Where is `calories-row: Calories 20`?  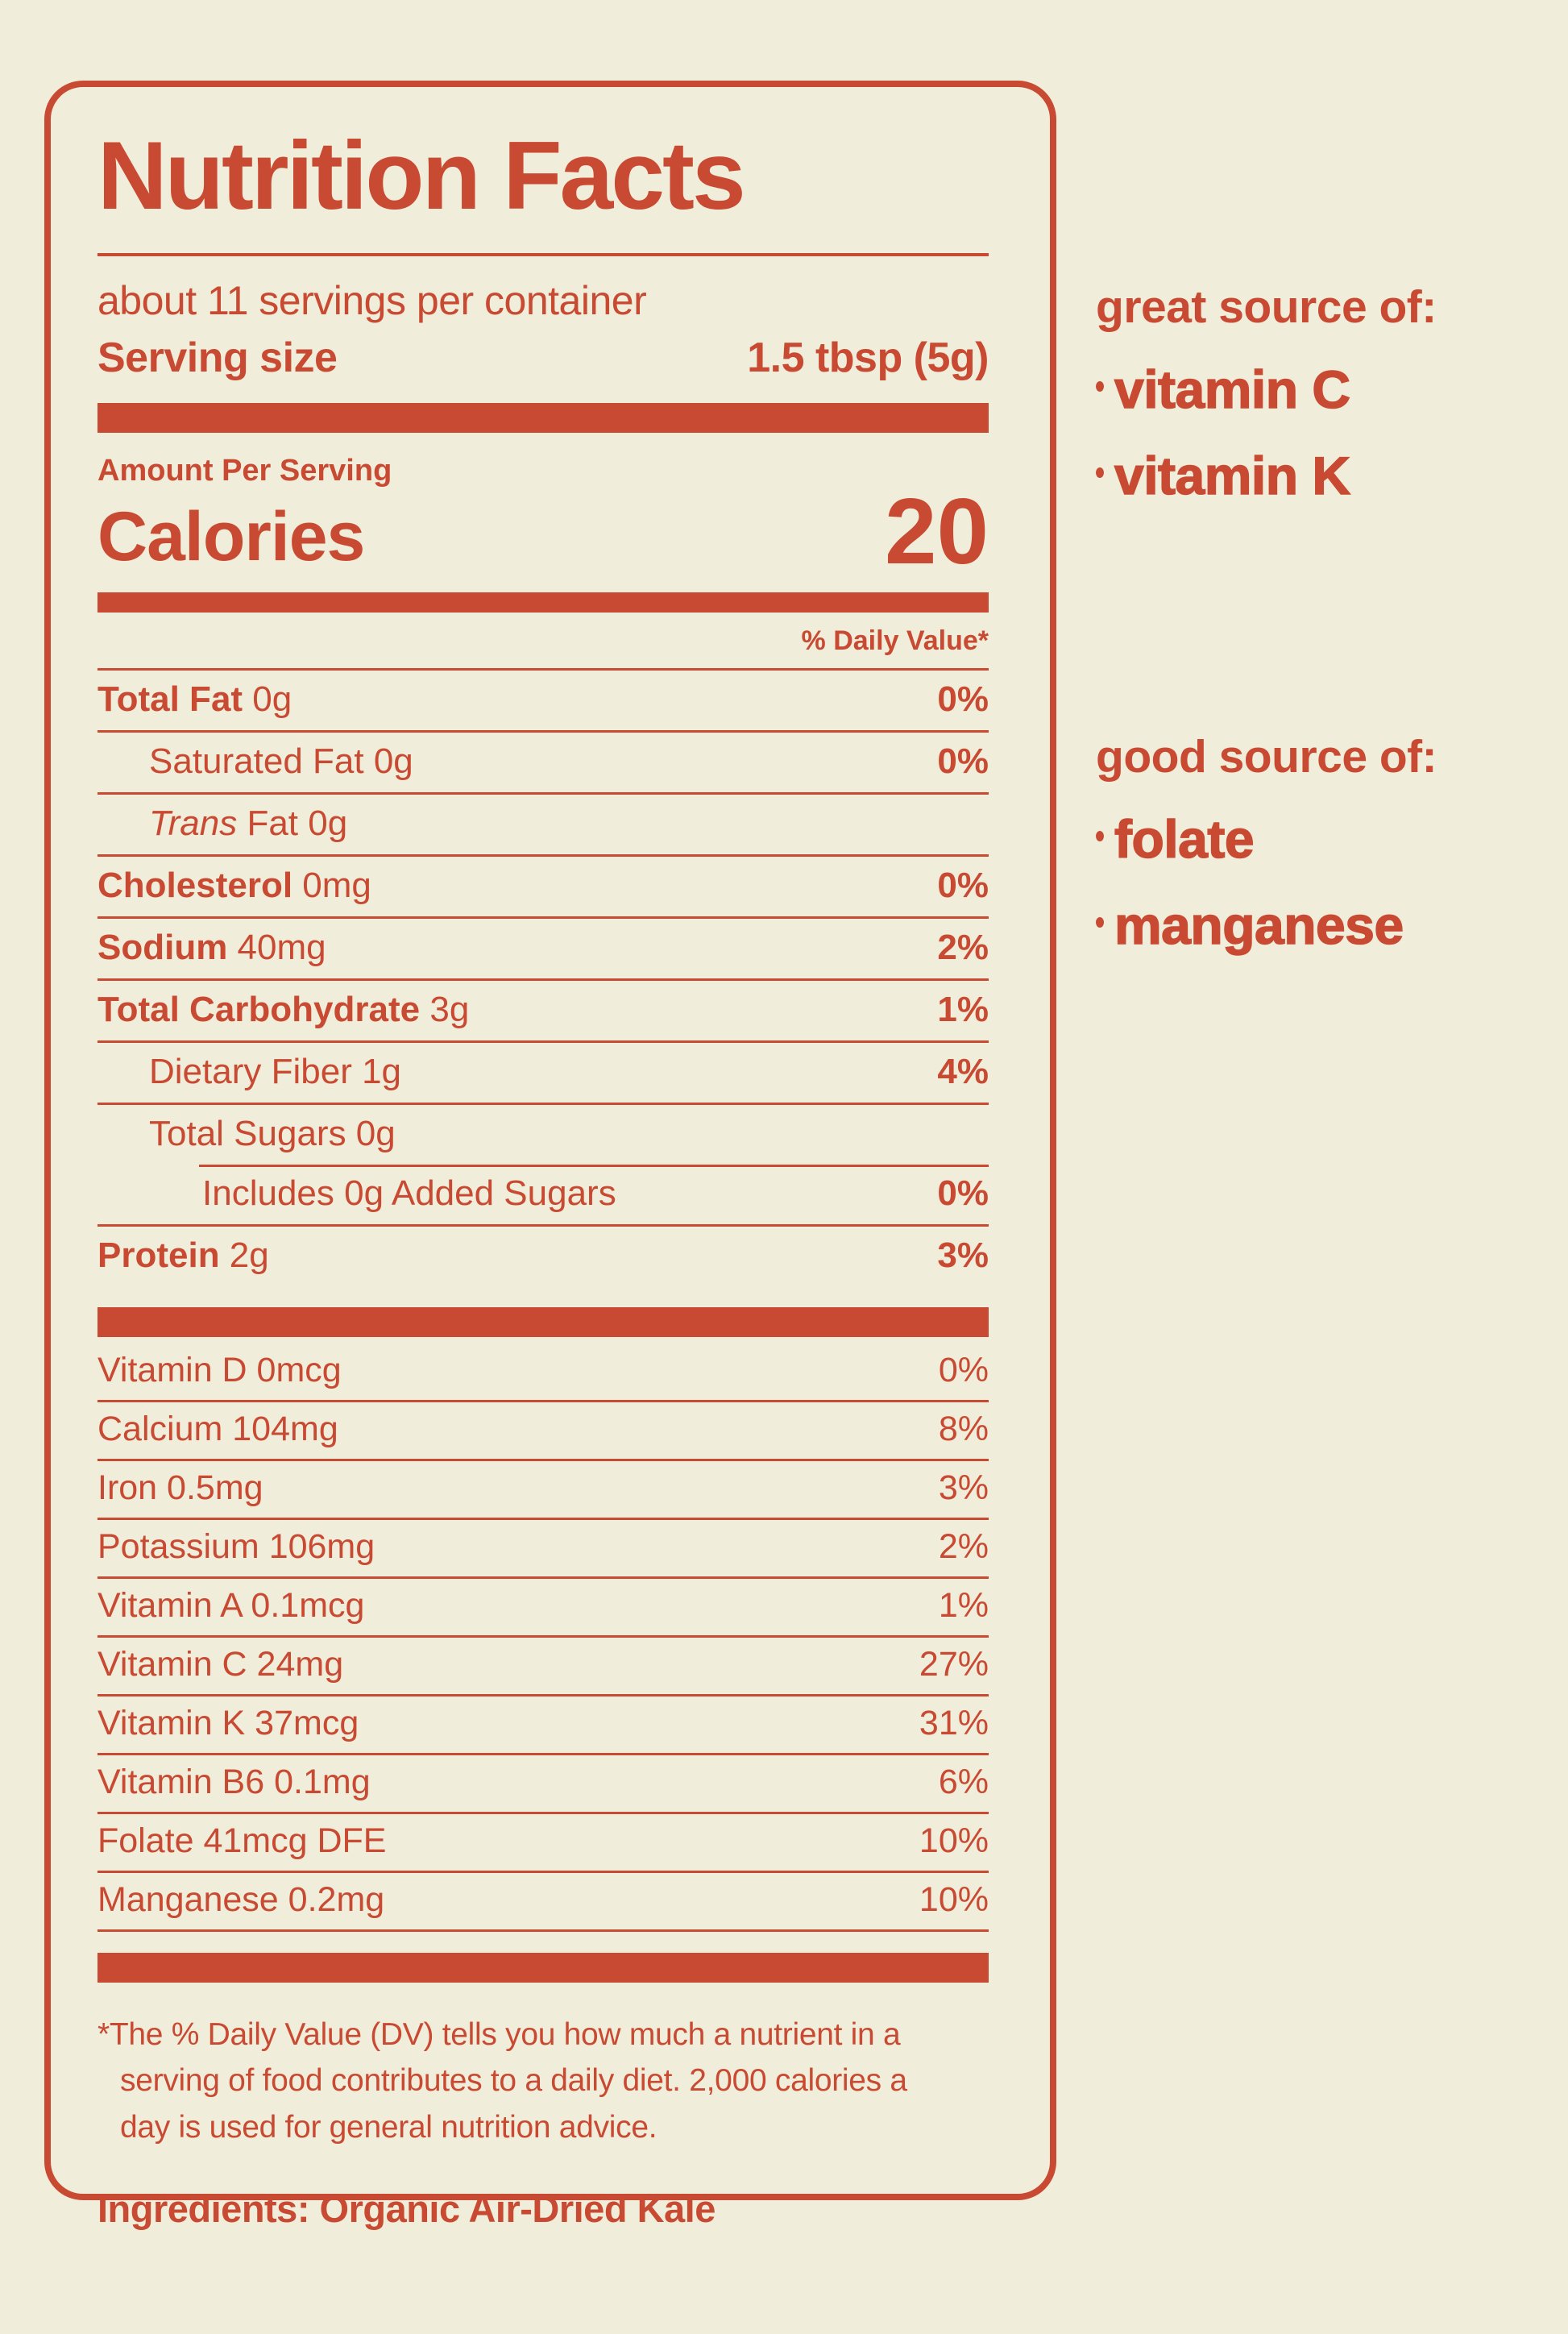
calories-row: Calories 20 is located at coordinates (543, 531).